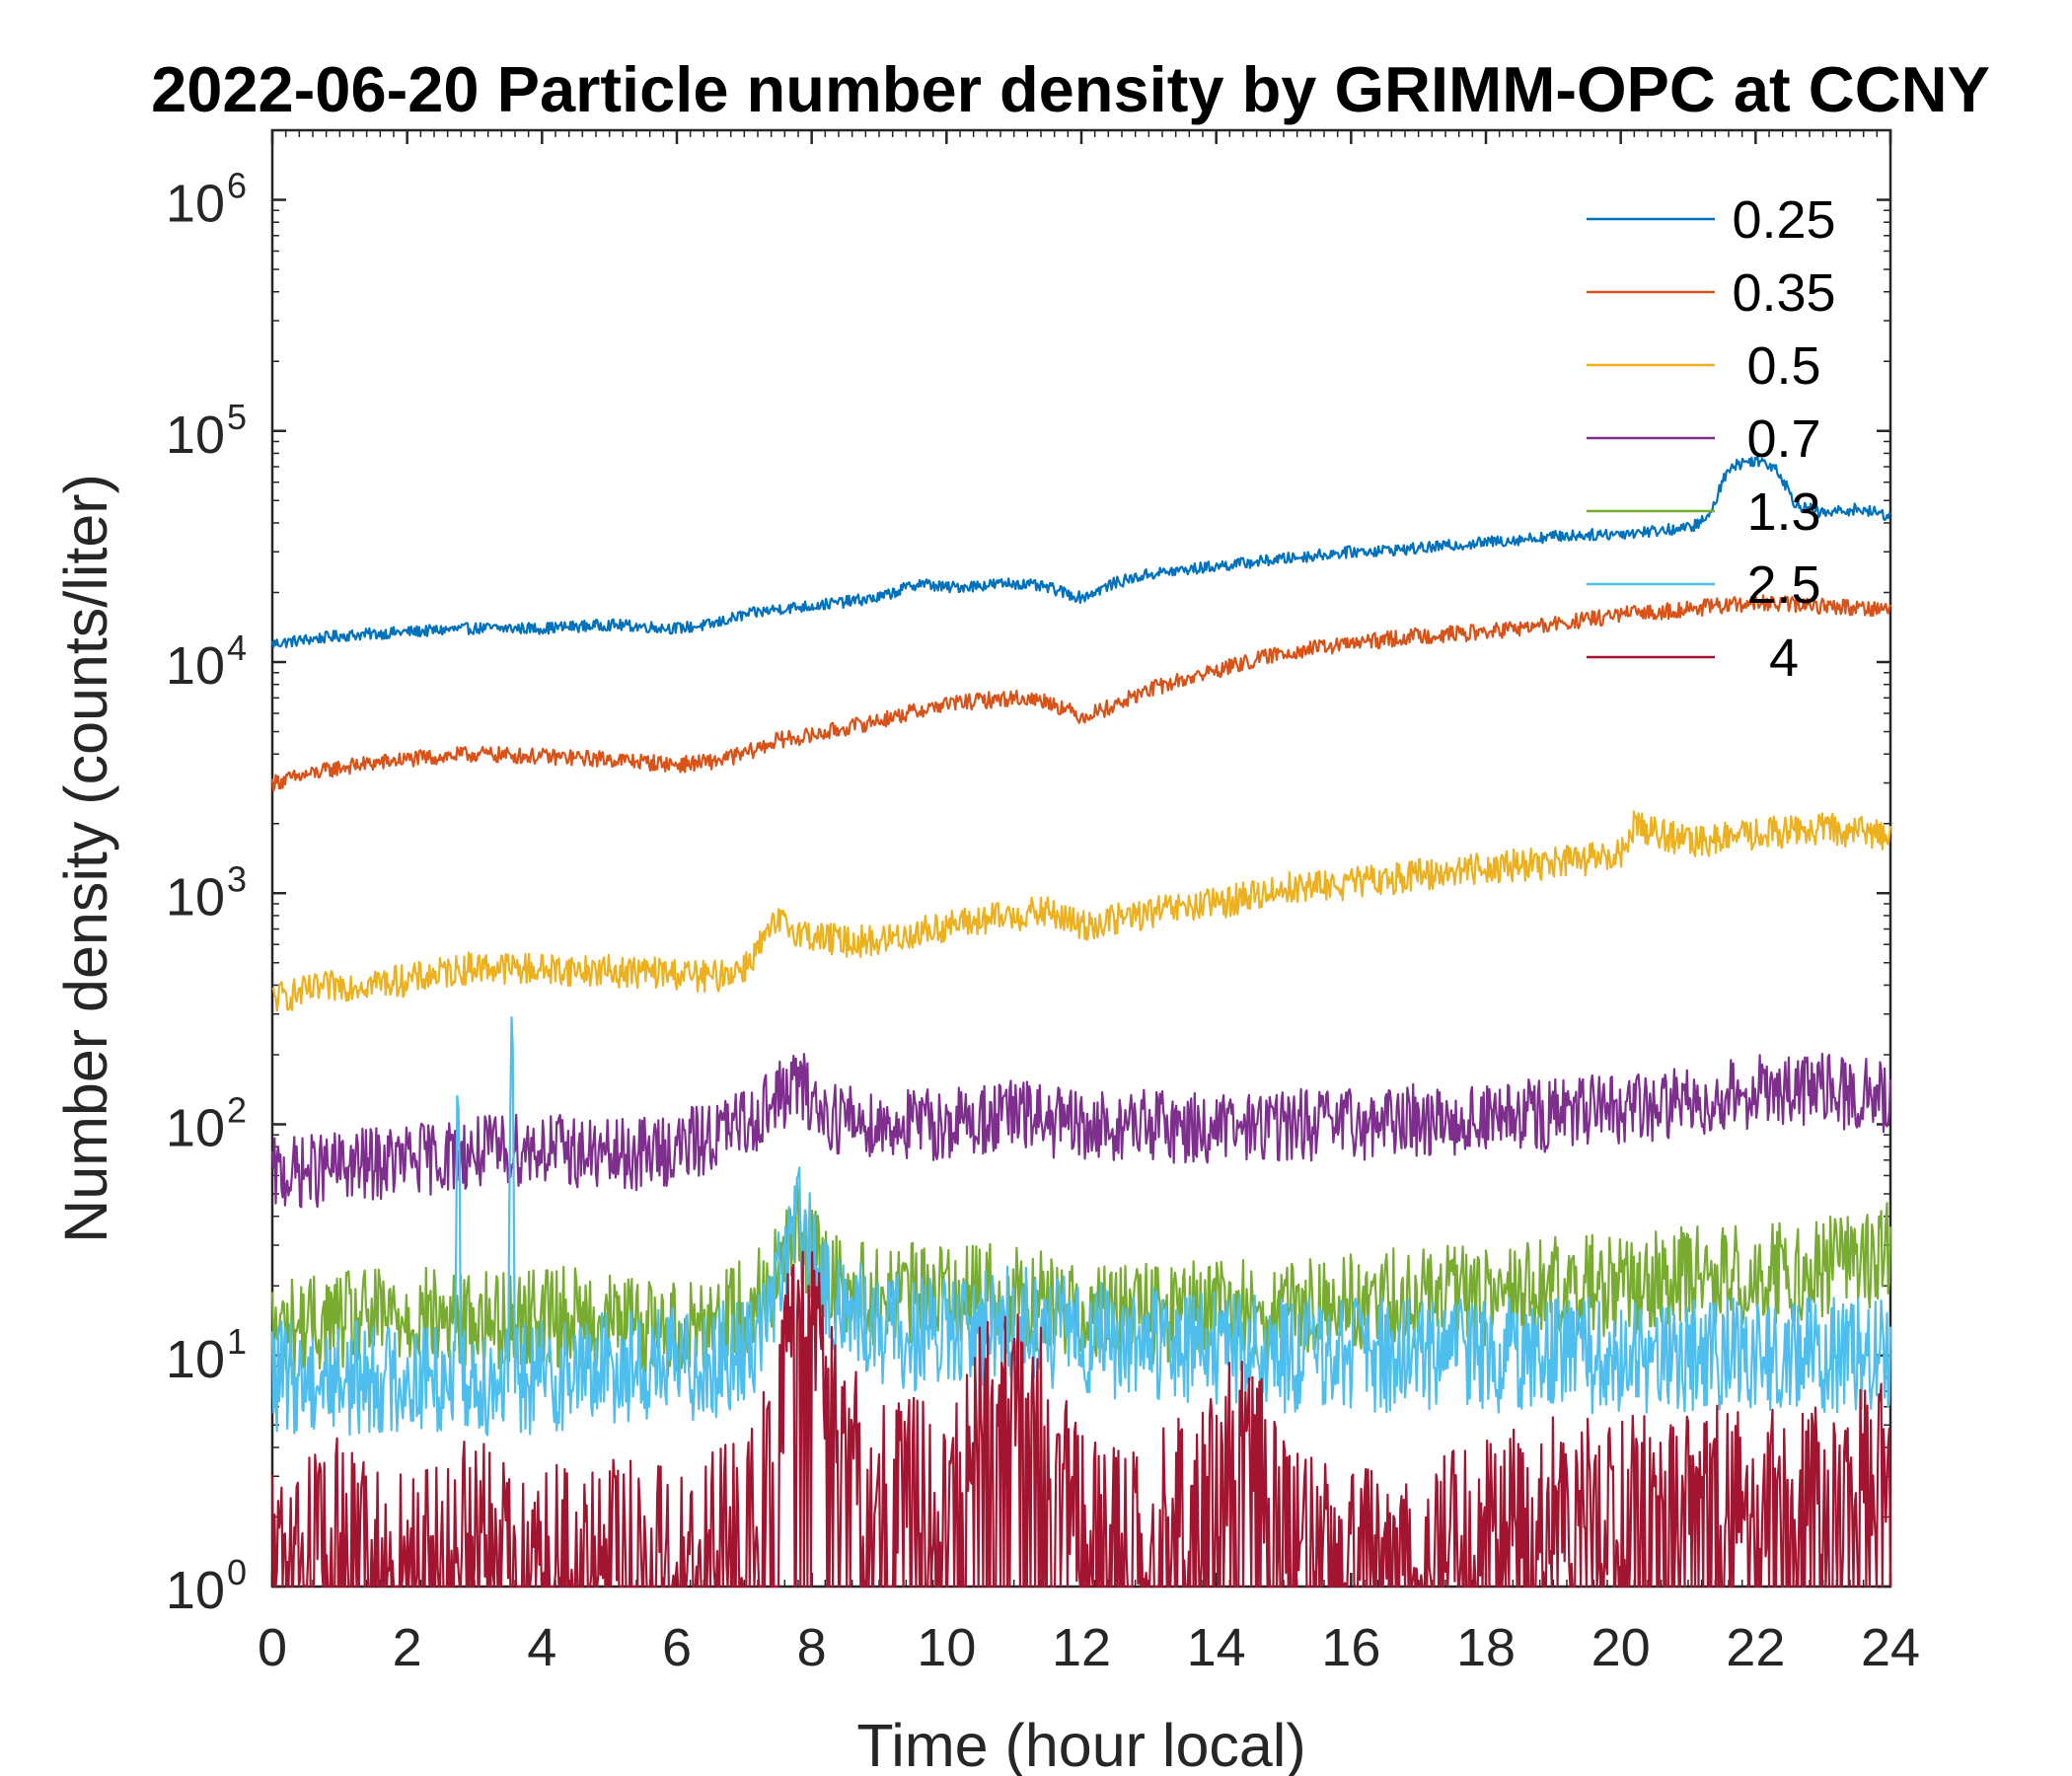 The width and height of the screenshot is (2072, 1776). What do you see at coordinates (237, 648) in the screenshot?
I see `y-tick-exponent: 4` at bounding box center [237, 648].